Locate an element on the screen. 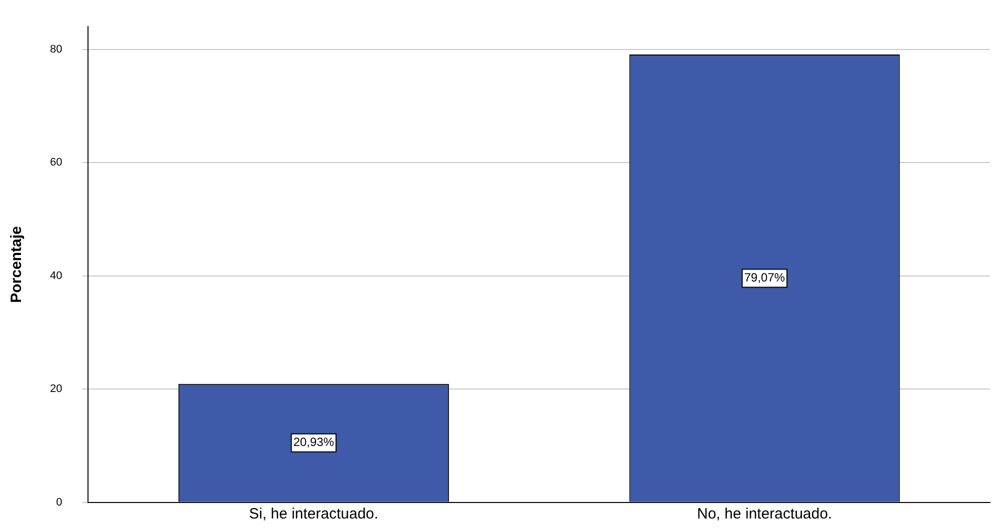 The height and width of the screenshot is (529, 994). y-tick-label: 20 is located at coordinates (56, 389).